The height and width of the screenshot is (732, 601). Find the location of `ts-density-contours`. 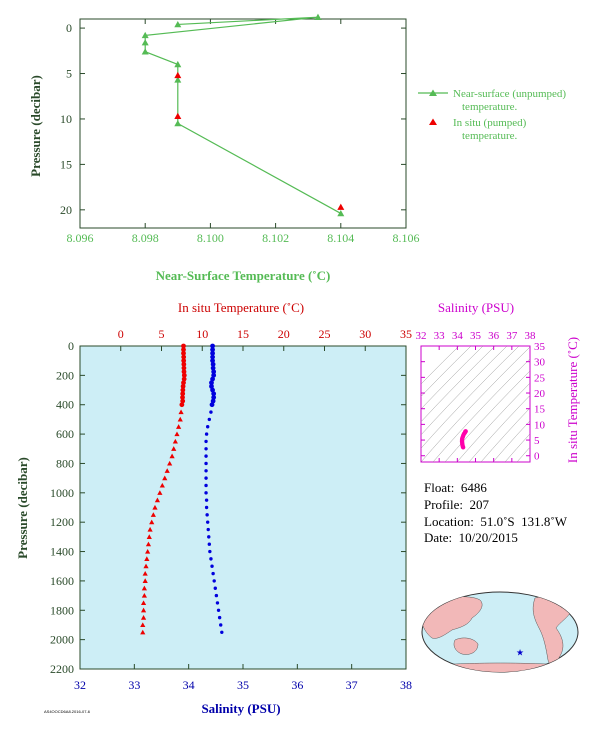

ts-density-contours is located at coordinates (475, 404).